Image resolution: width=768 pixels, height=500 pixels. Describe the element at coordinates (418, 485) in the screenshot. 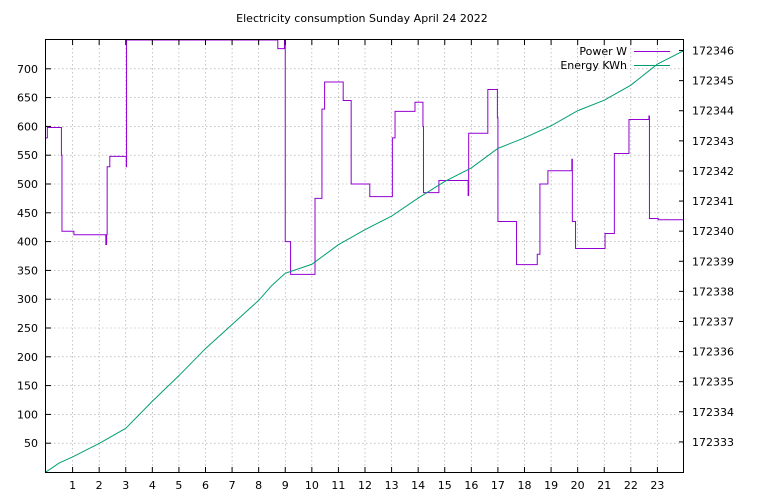

I see `x-tick-label: 14` at that location.